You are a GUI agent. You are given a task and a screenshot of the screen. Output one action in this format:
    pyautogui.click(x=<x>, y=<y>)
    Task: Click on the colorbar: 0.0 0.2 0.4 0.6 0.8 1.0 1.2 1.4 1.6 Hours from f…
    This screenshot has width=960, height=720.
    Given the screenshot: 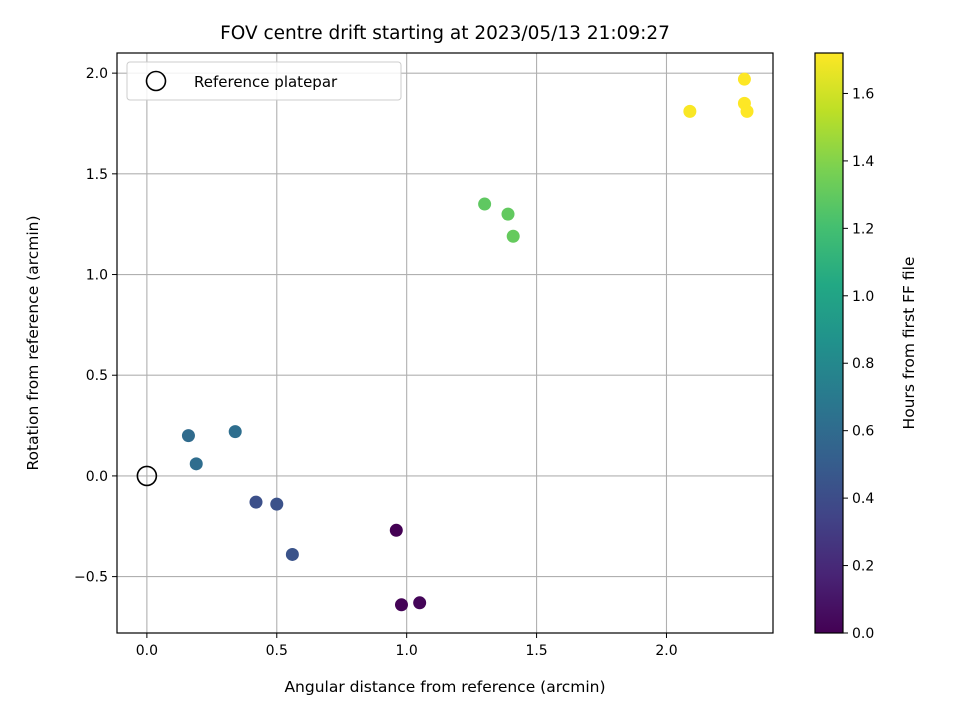 What is the action you would take?
    pyautogui.click(x=866, y=347)
    